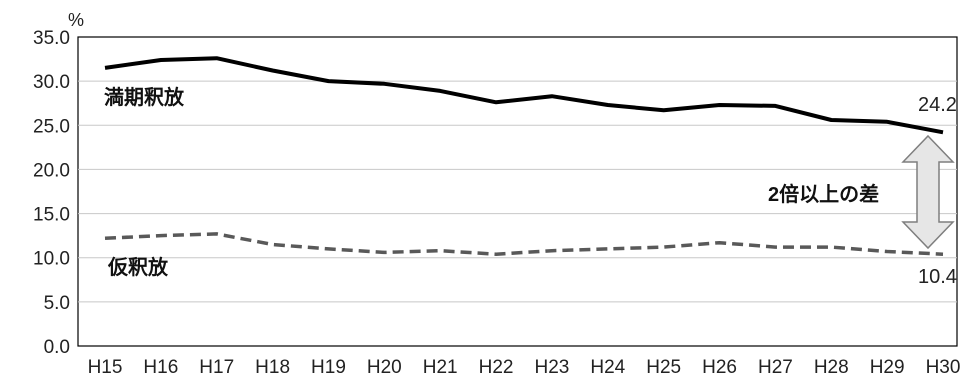 This screenshot has width=973, height=379. Describe the element at coordinates (937, 105) in the screenshot. I see `end-value-top: 24.2` at that location.